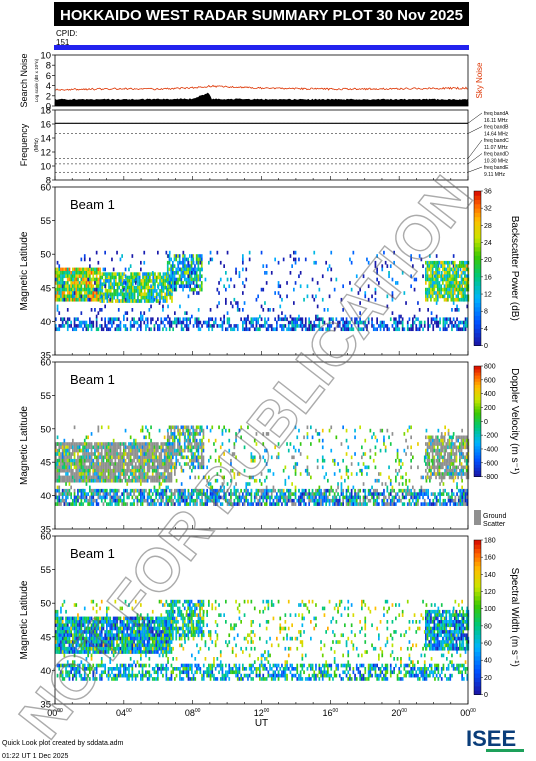 Image resolution: width=536 pixels, height=761 pixels. I want to click on power-colorbar-step, so click(477, 232).